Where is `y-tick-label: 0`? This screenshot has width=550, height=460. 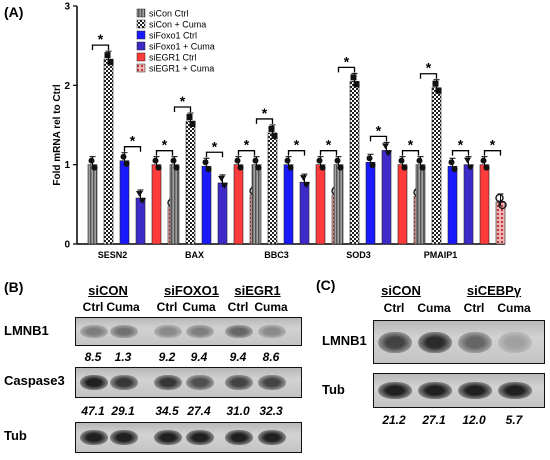 y-tick-label: 0 is located at coordinates (67, 245).